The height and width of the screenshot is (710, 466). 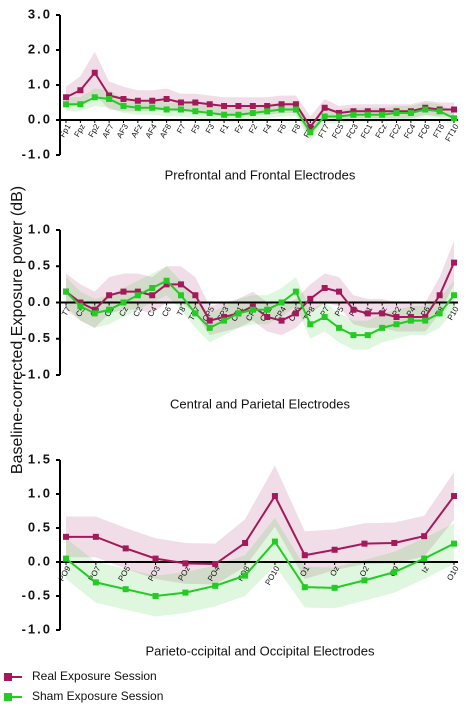 What do you see at coordinates (40, 83) in the screenshot?
I see `y-tick-label: 1.0` at bounding box center [40, 83].